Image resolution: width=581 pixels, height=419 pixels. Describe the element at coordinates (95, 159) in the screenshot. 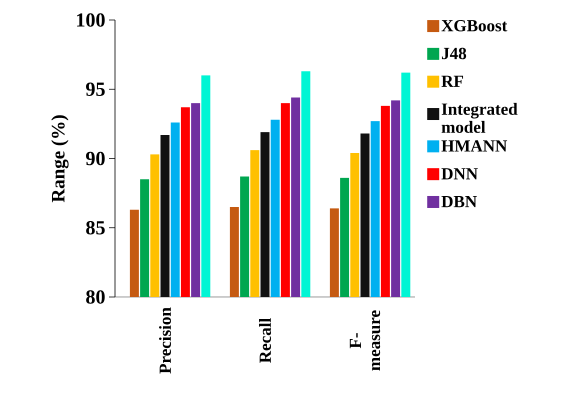

I see `y-tick-label: 90` at that location.